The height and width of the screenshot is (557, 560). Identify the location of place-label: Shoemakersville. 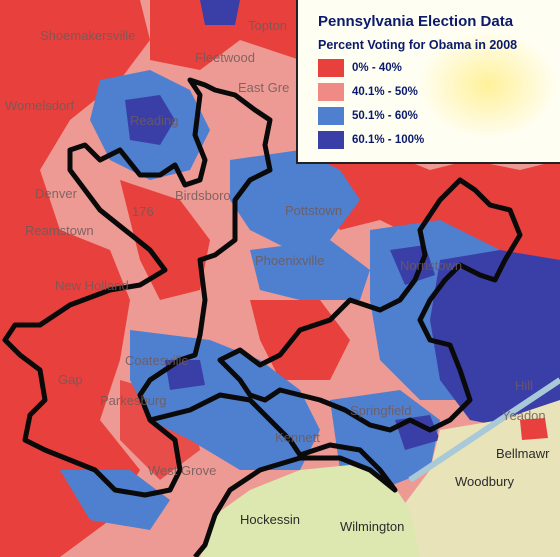
(87, 35).